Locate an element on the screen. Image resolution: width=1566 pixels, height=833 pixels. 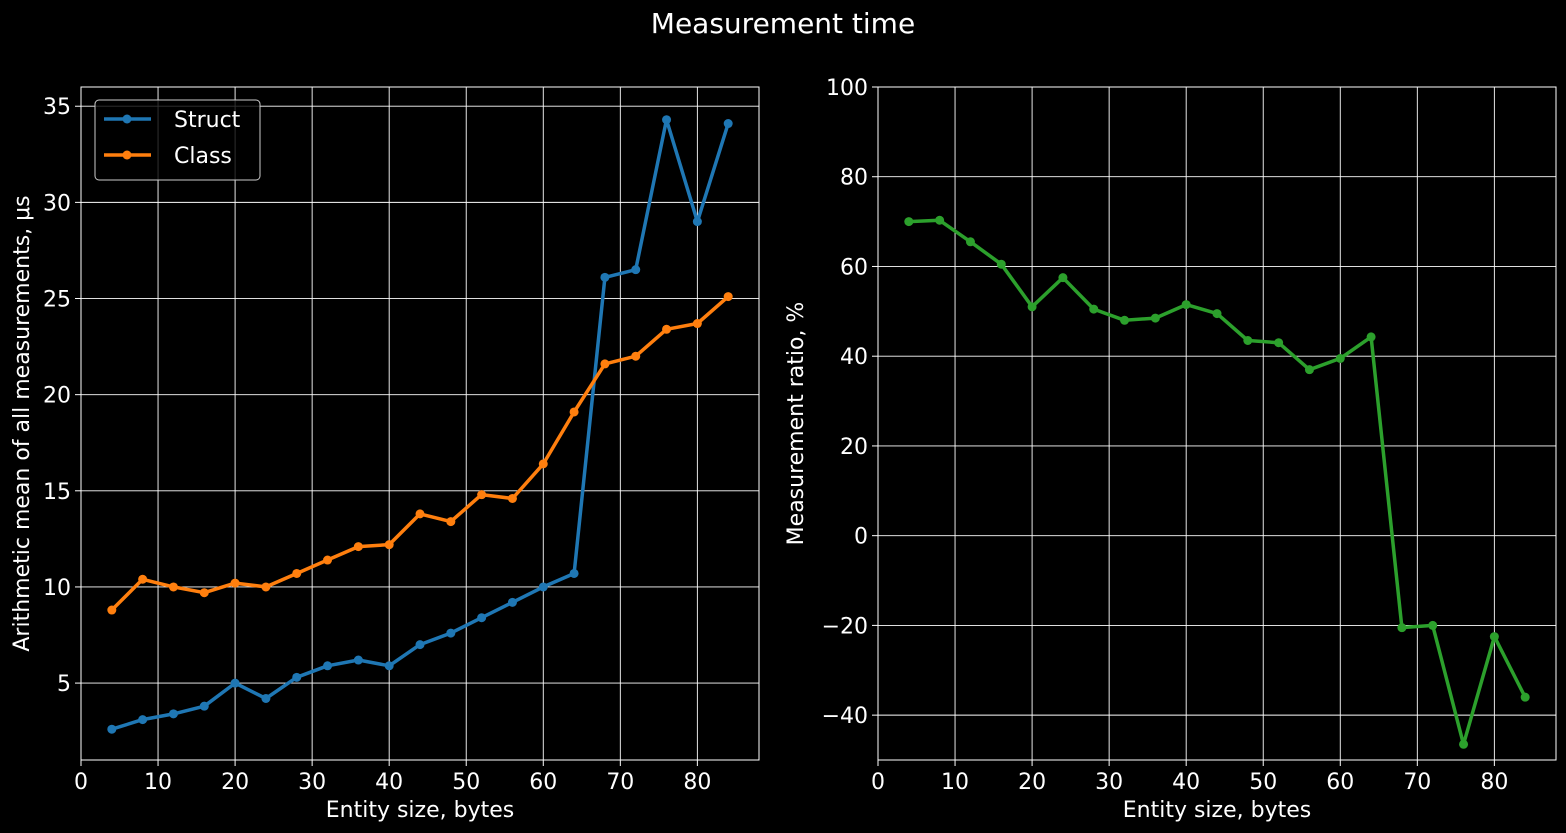
y-tick-label: 0 is located at coordinates (861, 537).